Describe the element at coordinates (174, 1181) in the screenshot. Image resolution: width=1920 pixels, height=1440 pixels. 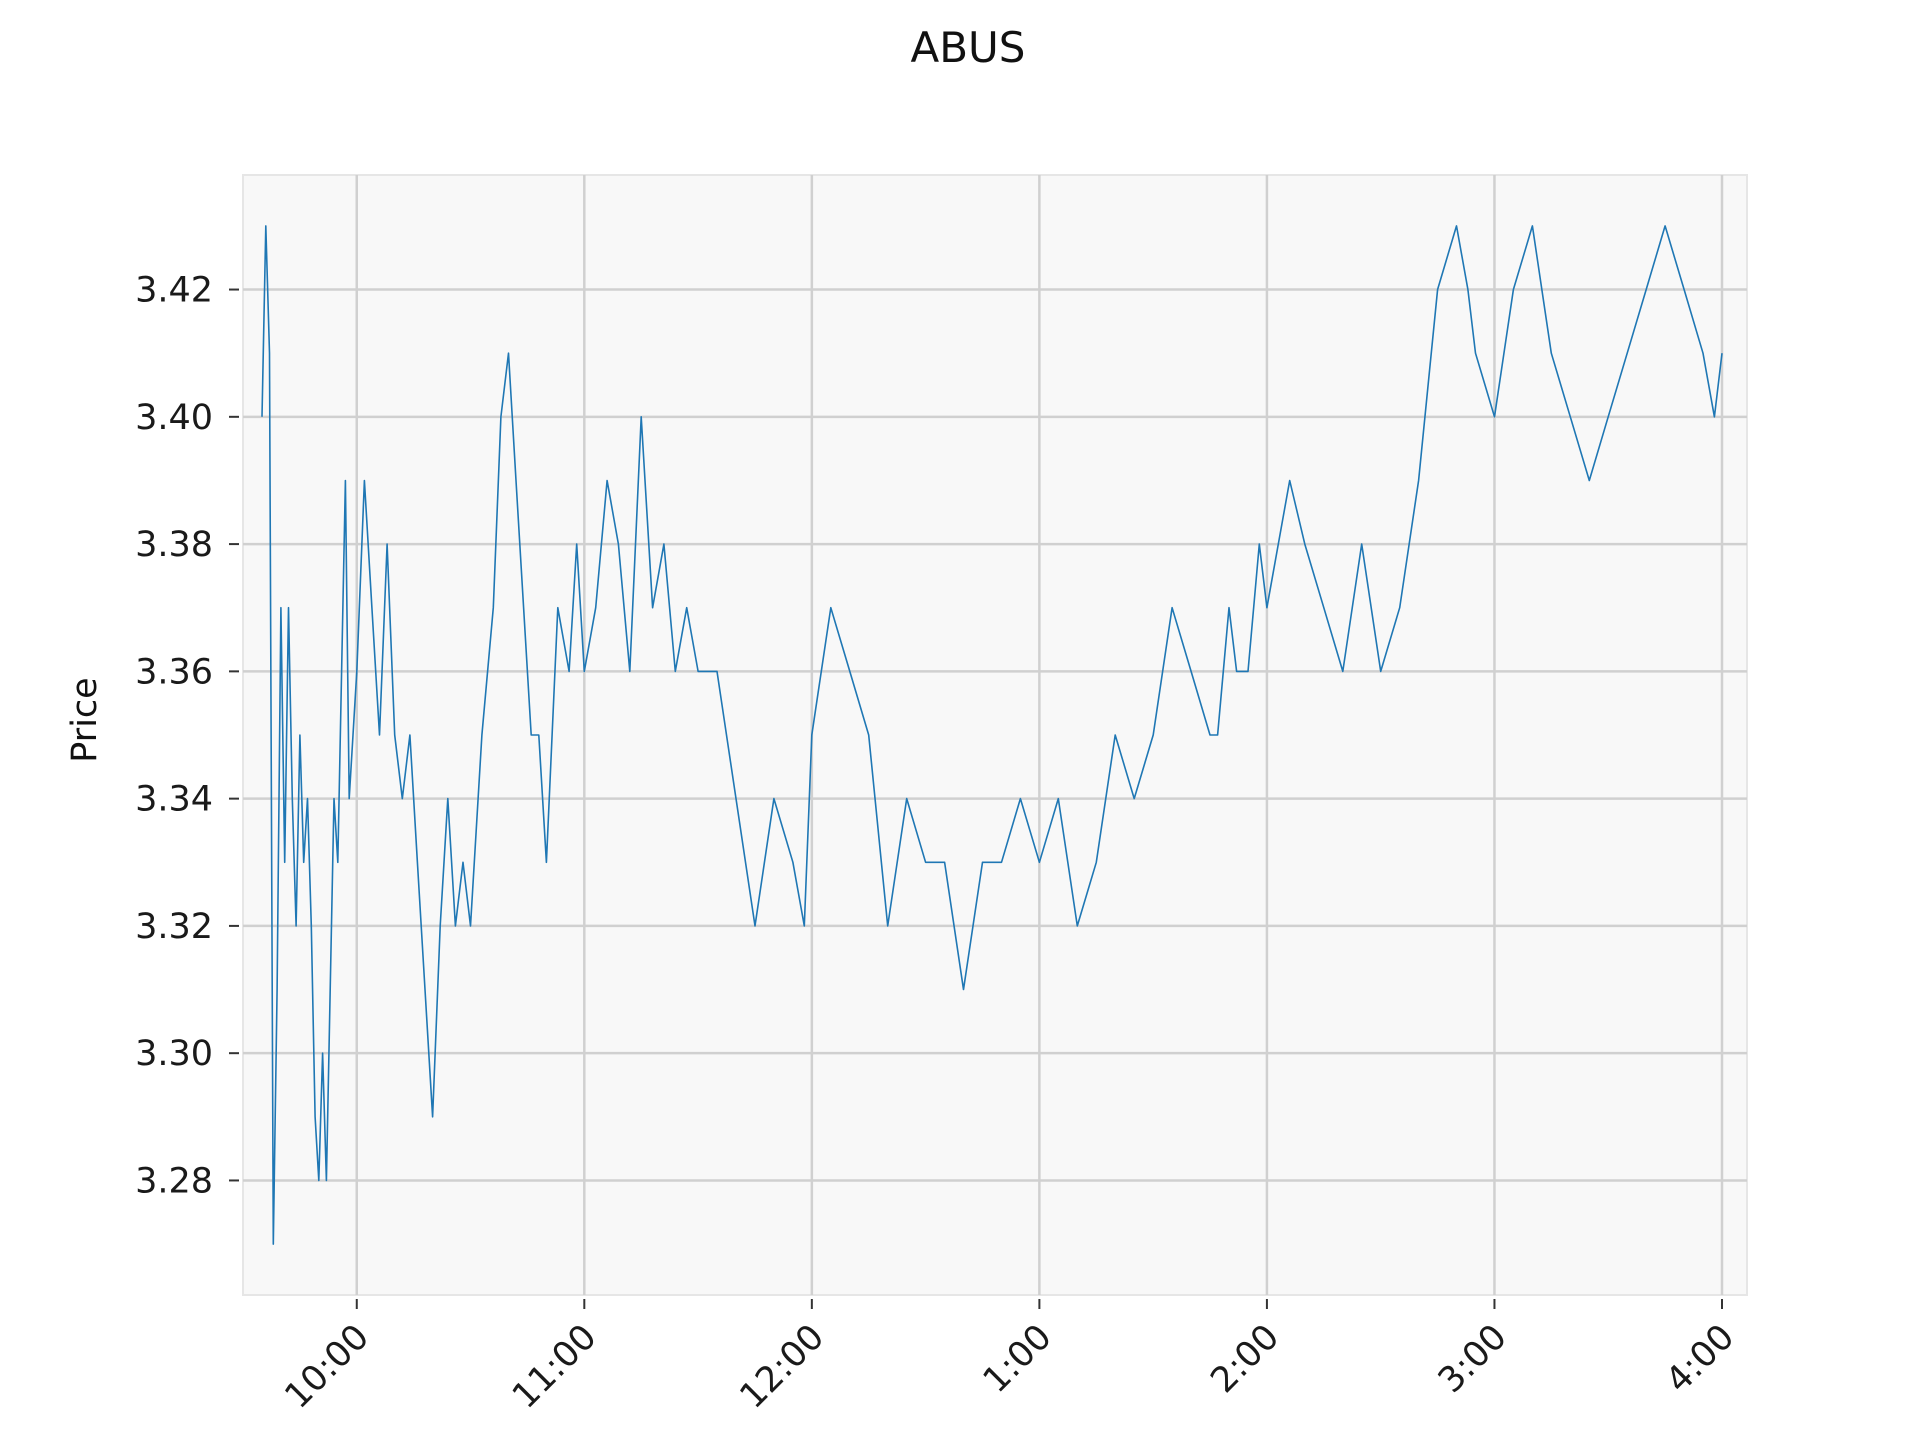
I see `y-tick-label: 3.28` at that location.